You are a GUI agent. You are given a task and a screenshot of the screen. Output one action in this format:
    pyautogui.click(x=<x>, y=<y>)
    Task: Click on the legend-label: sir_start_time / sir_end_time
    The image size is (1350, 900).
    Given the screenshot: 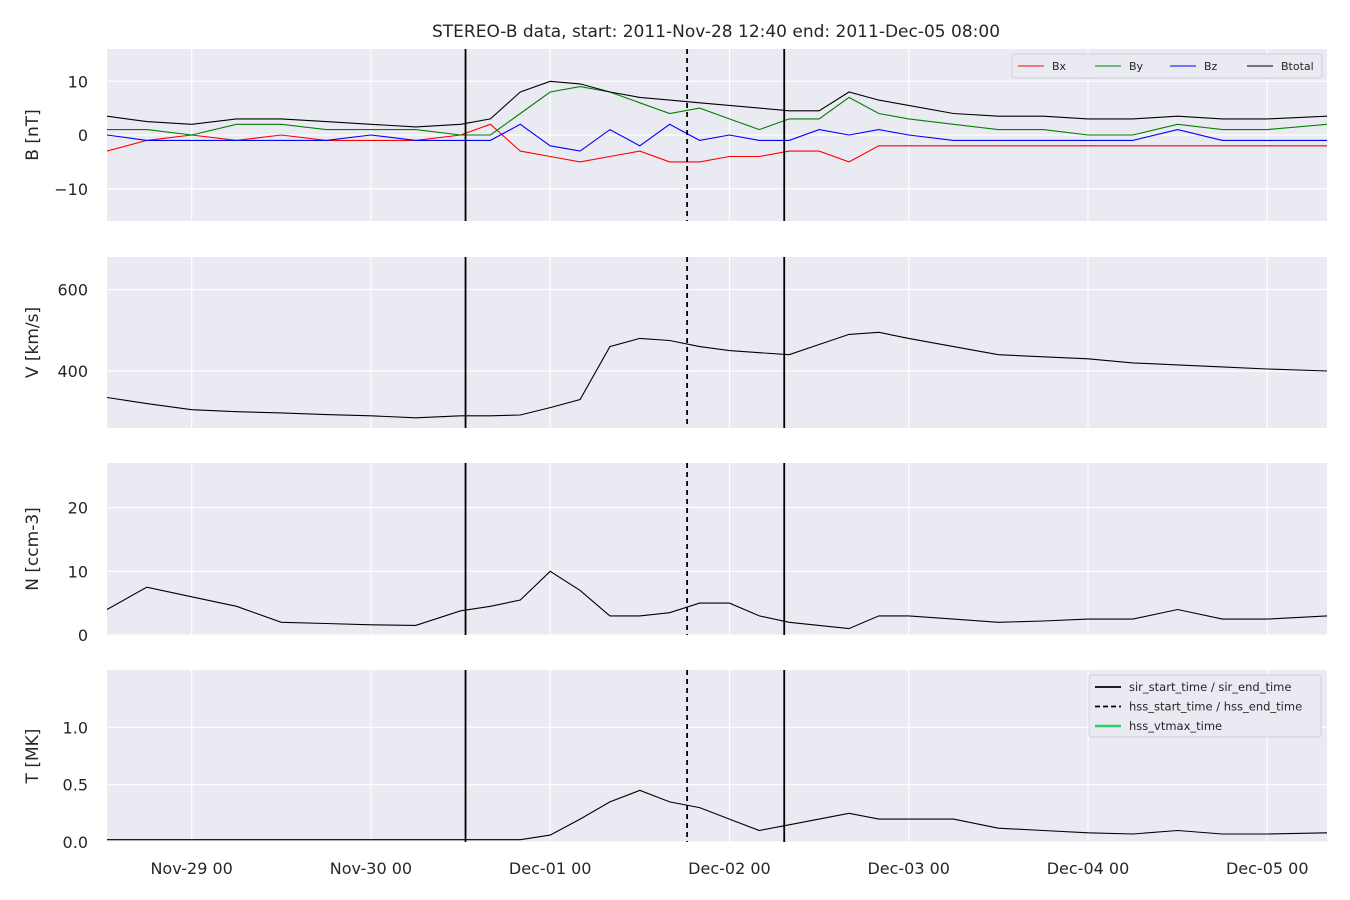 What is the action you would take?
    pyautogui.click(x=1210, y=687)
    